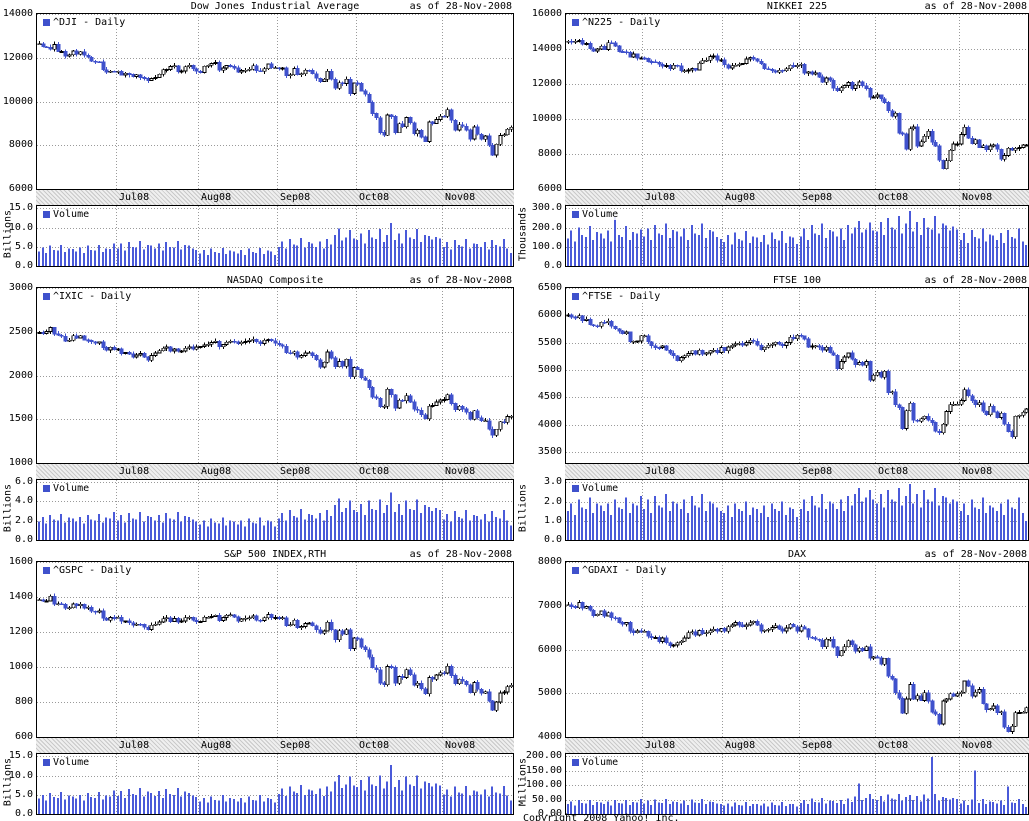  I want to click on y-axis-tick-label: 4500, so click(549, 397).